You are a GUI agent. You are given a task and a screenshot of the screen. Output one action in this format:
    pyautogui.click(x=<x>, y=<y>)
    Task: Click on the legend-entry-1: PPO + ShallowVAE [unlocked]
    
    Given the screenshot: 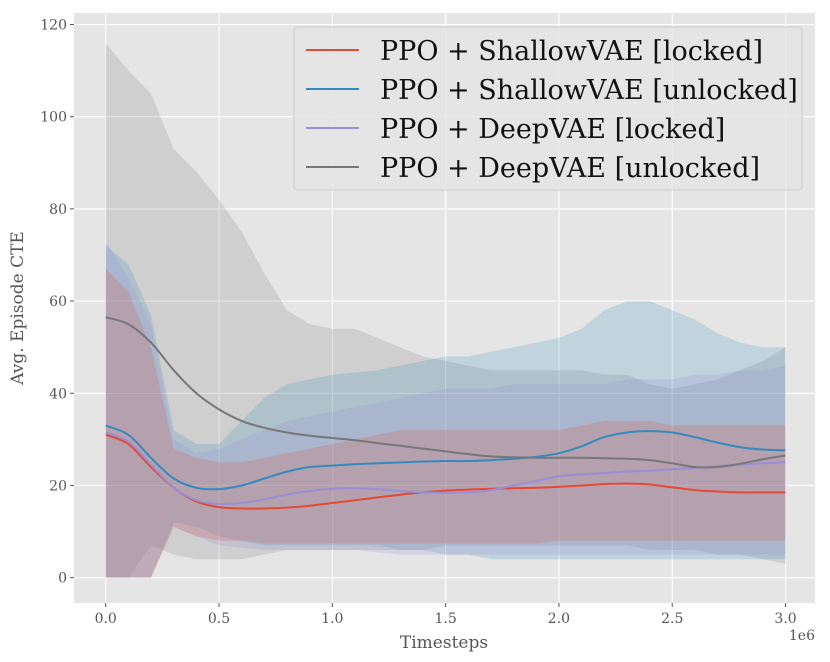 What is the action you would take?
    pyautogui.click(x=589, y=90)
    